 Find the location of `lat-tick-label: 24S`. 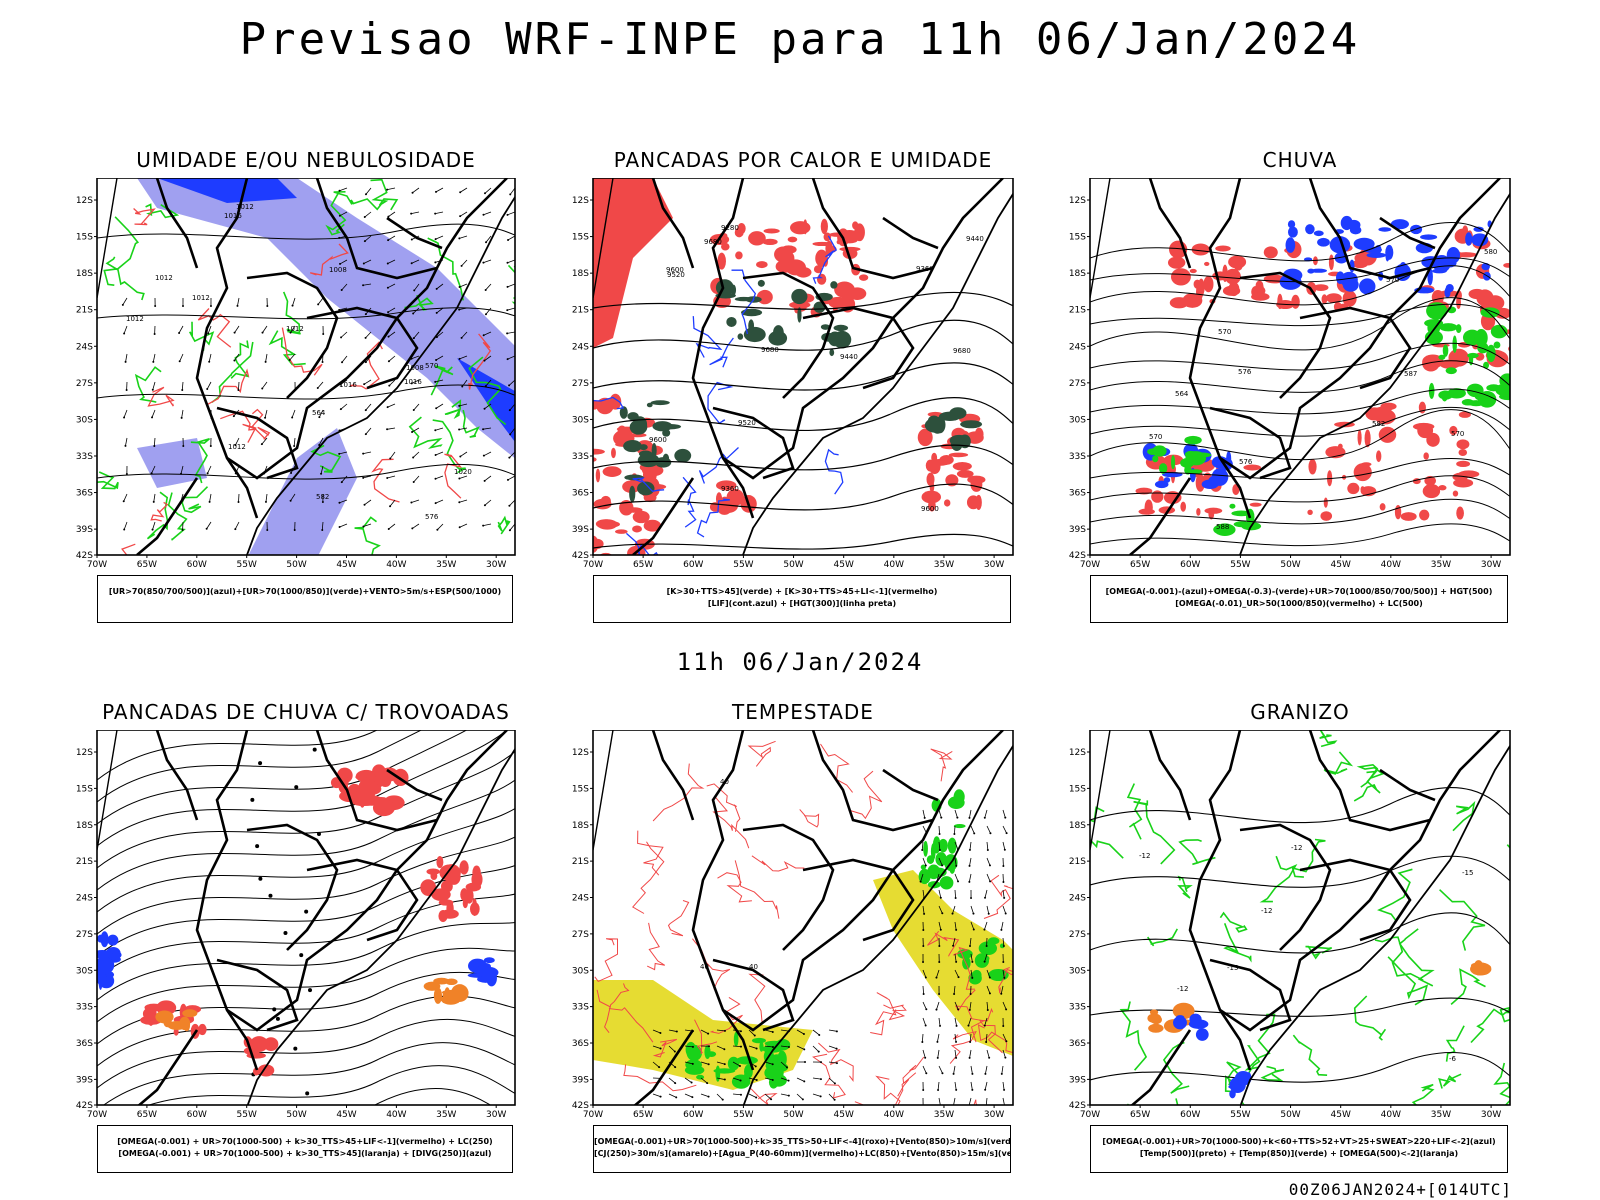

lat-tick-label: 24S is located at coordinates (580, 899).